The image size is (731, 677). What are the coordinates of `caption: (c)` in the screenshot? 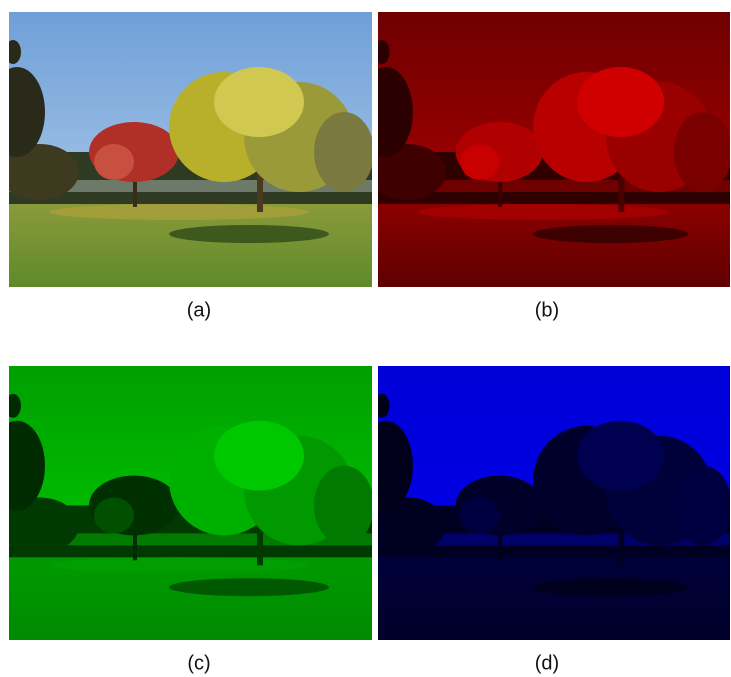 It's located at (198, 663).